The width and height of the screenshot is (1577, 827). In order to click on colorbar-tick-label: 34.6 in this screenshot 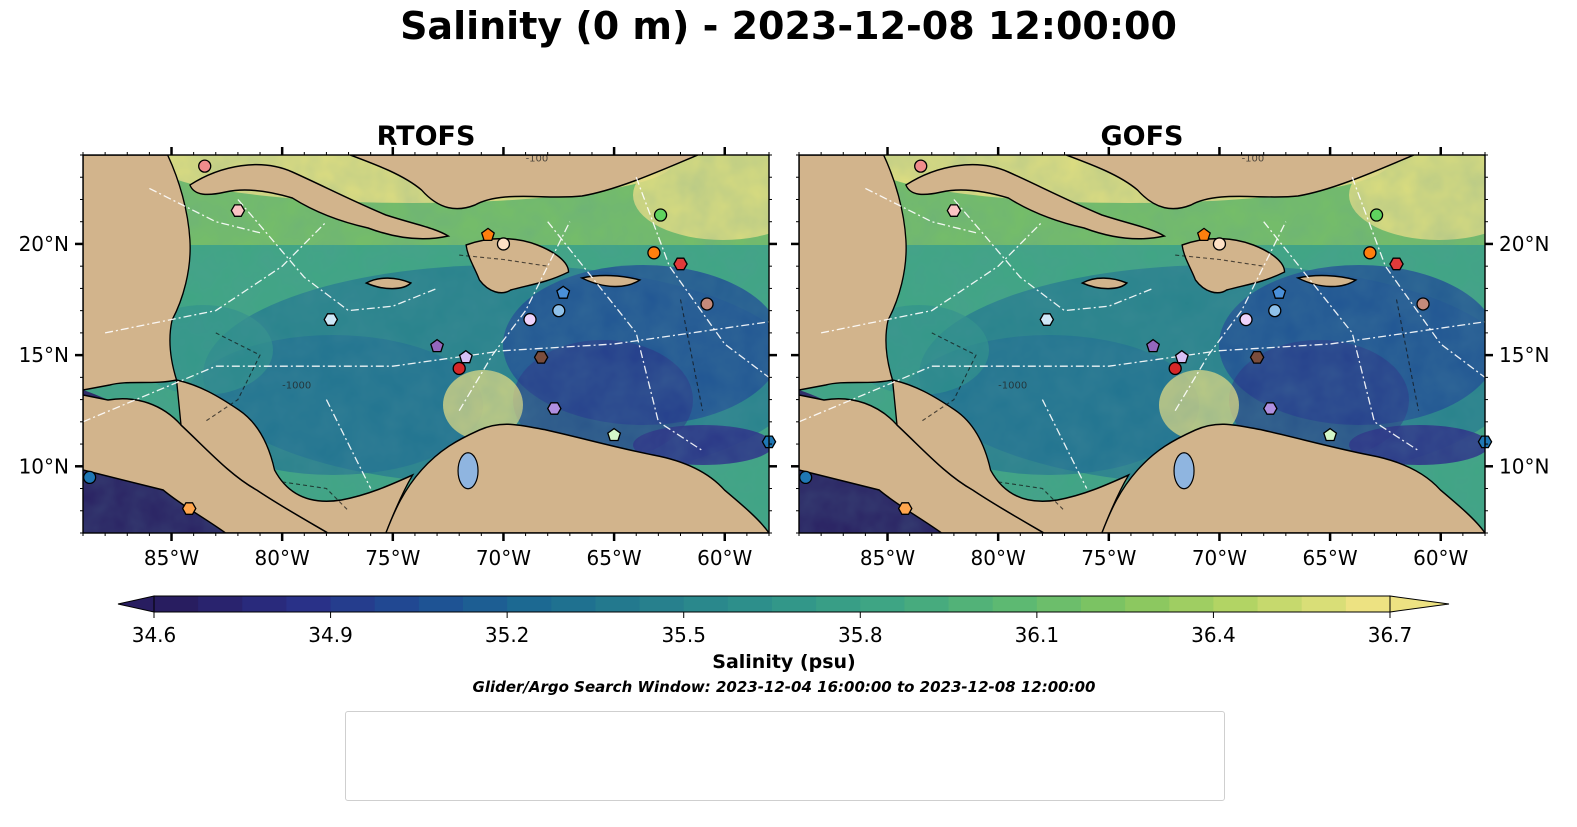, I will do `click(154, 635)`.